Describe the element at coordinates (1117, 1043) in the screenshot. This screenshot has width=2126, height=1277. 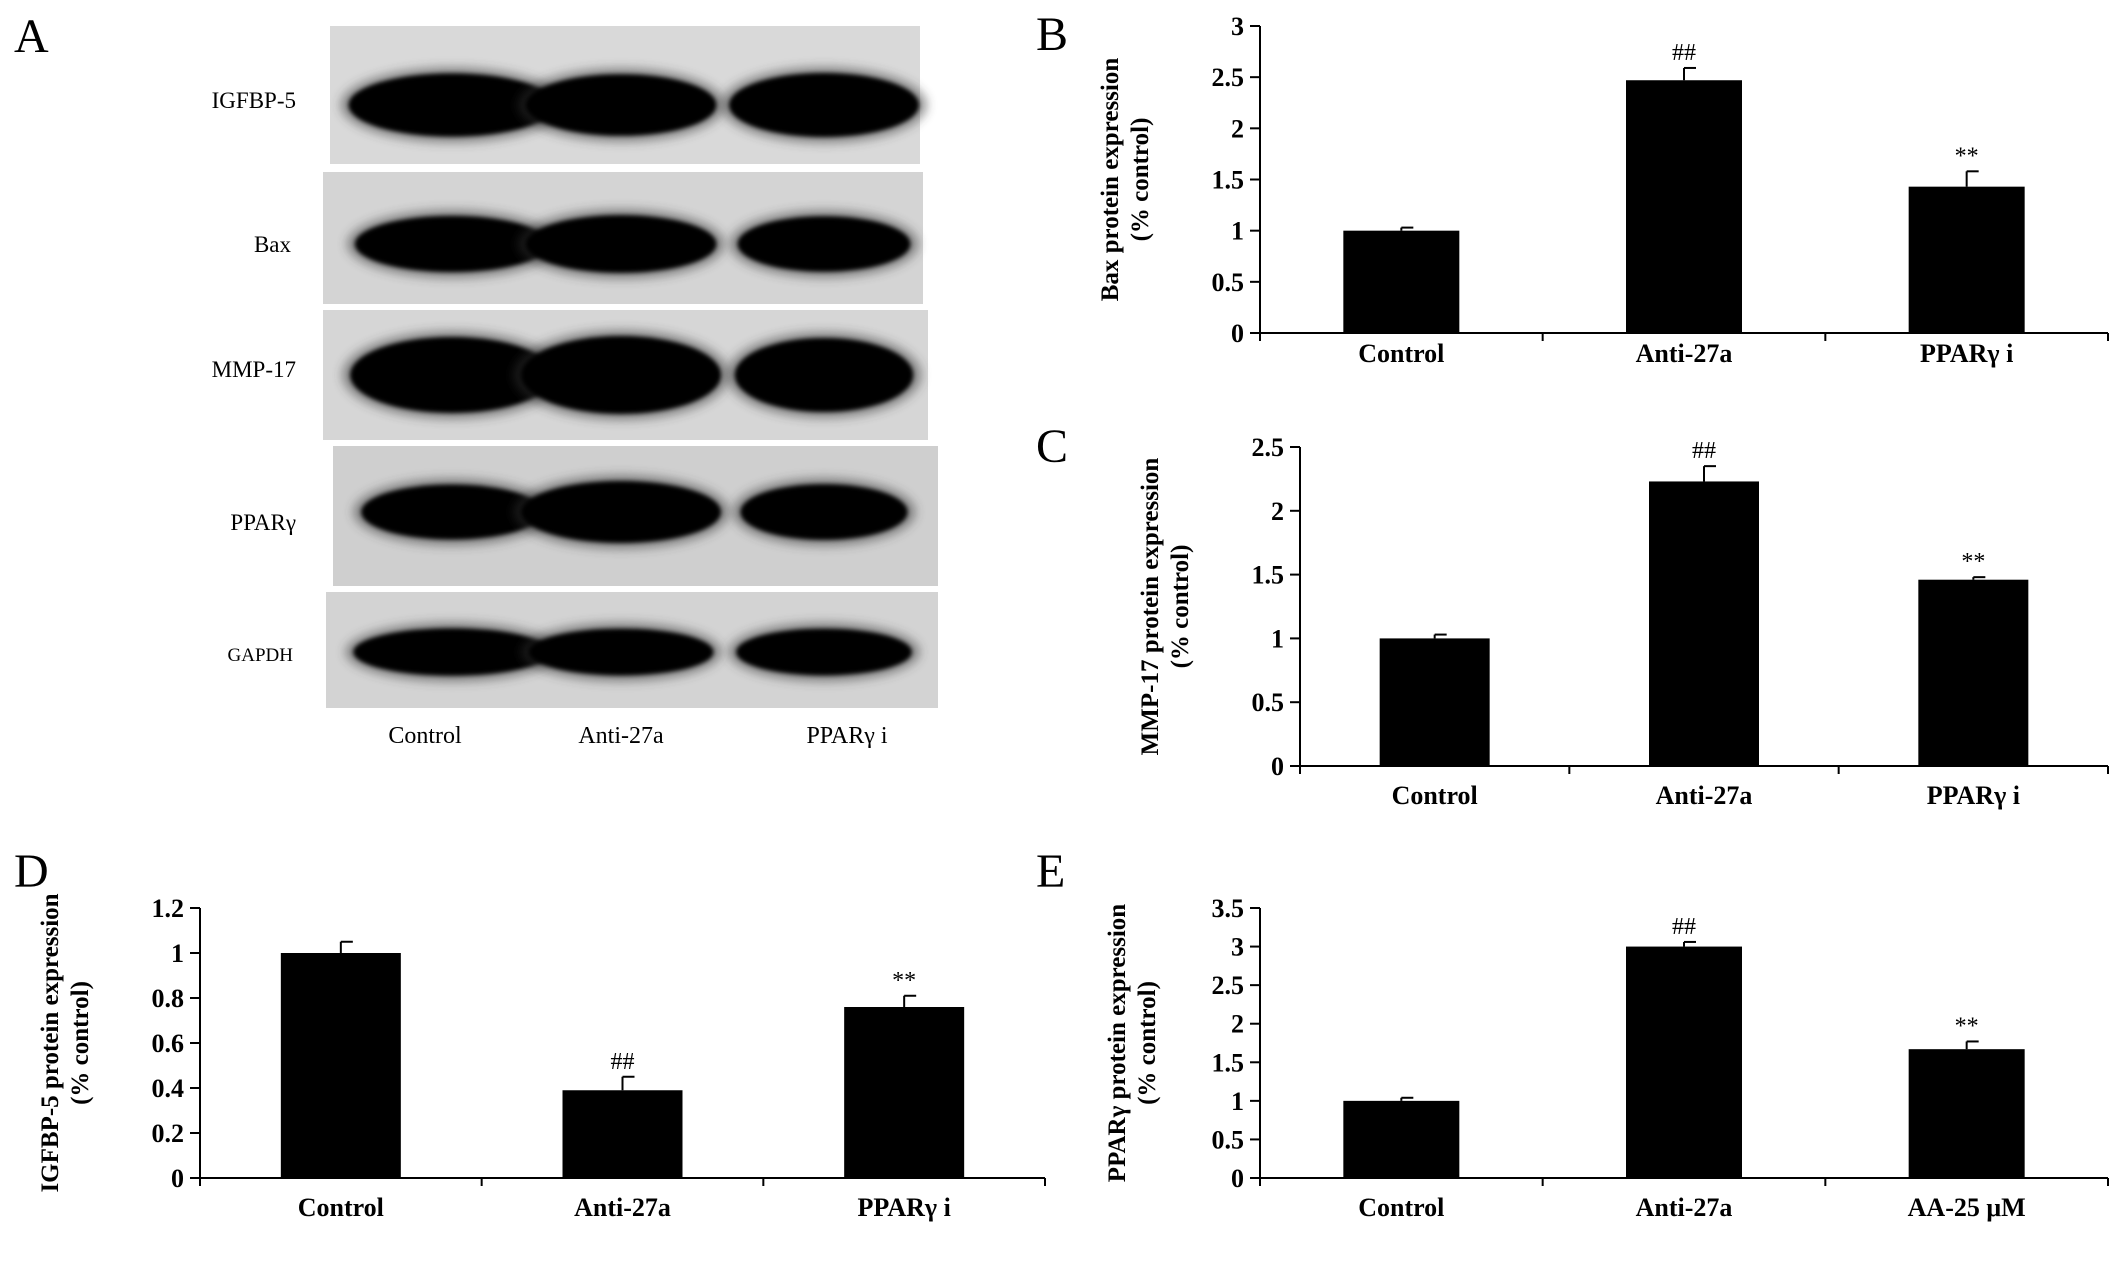
I see `y-axis-label: PPARγ protein expression` at that location.